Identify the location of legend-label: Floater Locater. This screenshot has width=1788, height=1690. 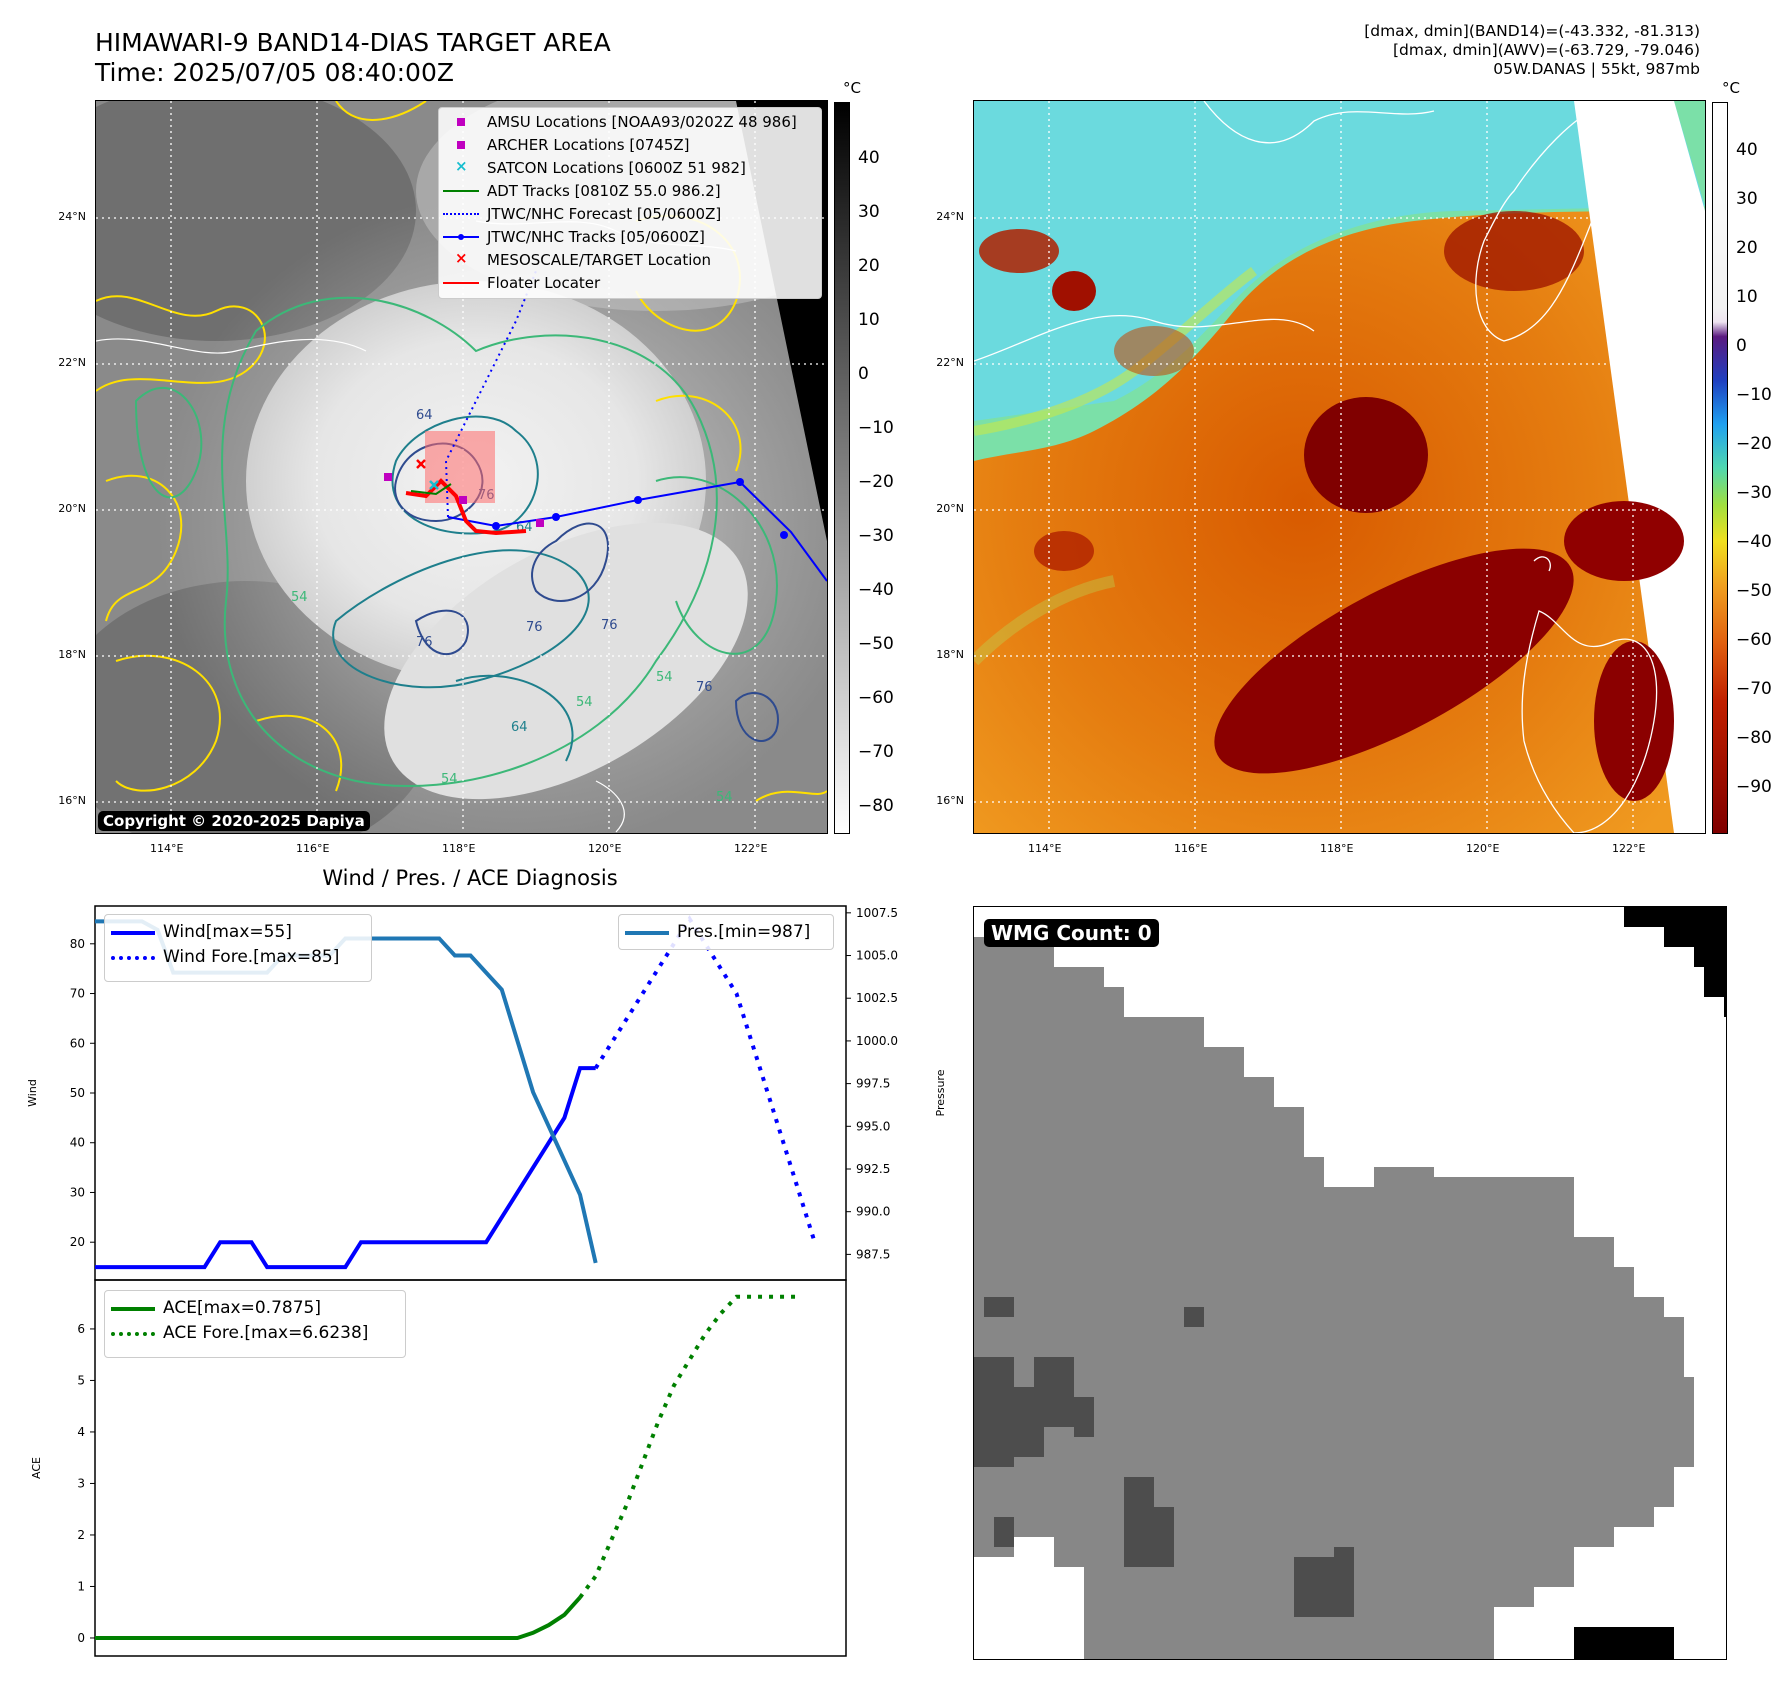
(544, 282).